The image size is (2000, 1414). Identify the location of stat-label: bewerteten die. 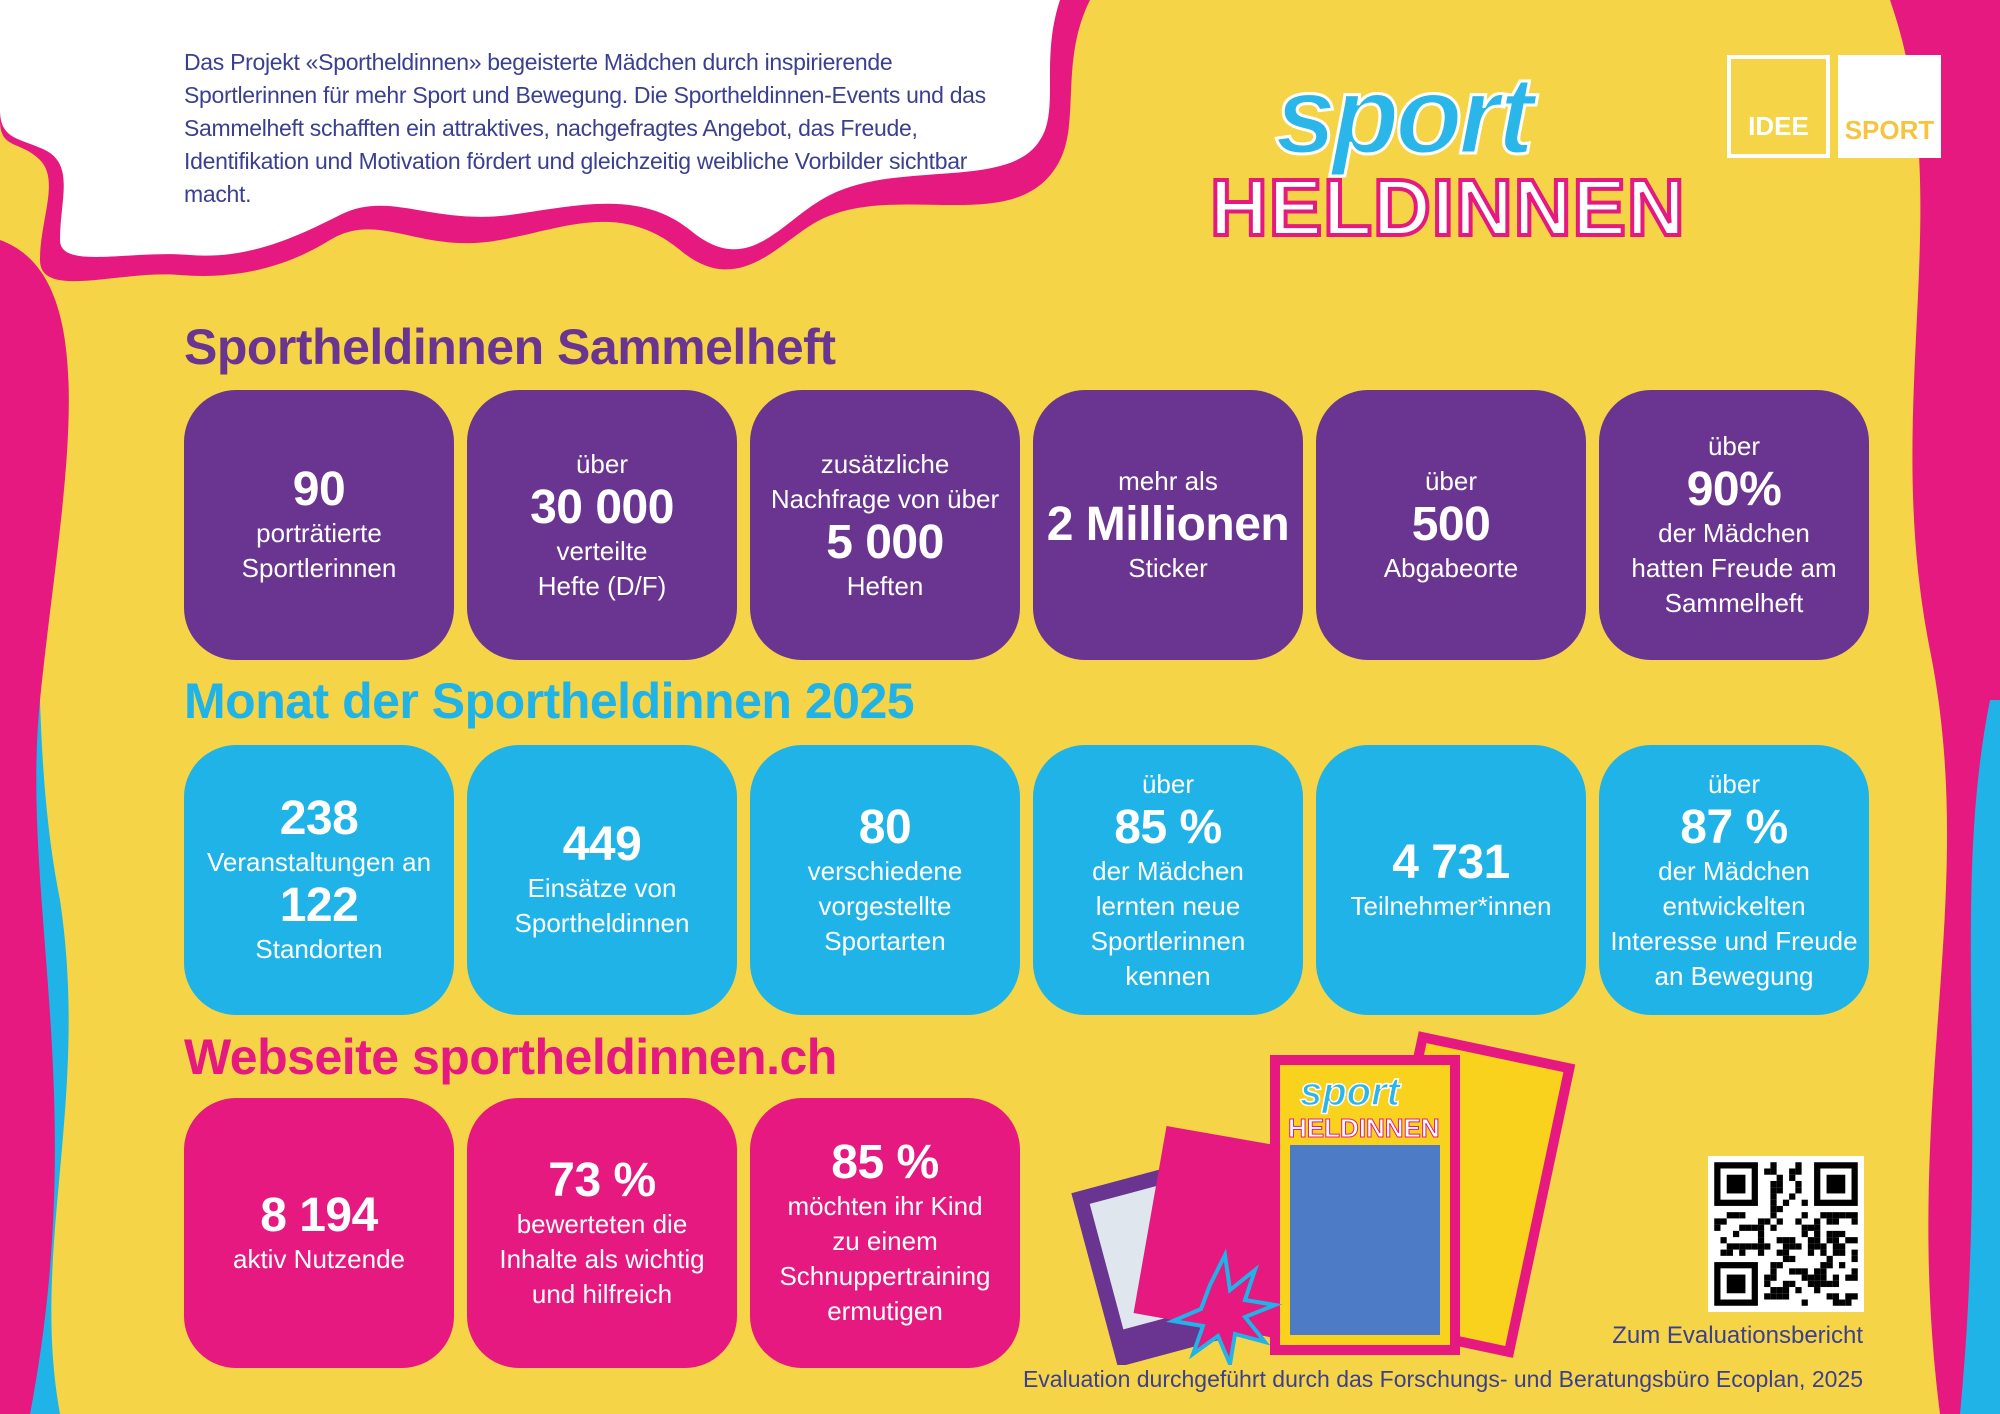
(602, 1223).